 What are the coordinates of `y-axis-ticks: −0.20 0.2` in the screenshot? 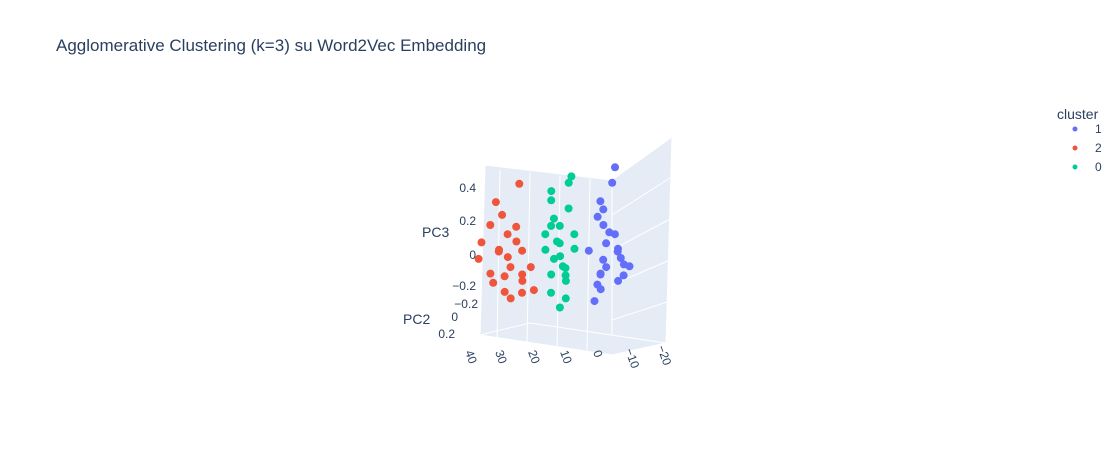 It's located at (458, 319).